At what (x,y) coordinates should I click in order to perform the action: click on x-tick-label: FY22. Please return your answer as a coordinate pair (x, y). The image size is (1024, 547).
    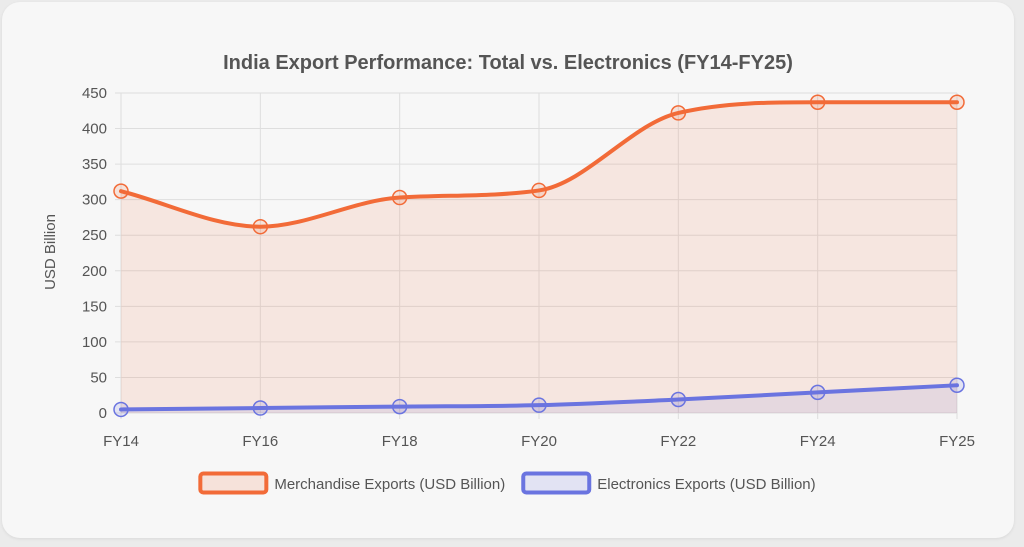
    Looking at the image, I should click on (678, 441).